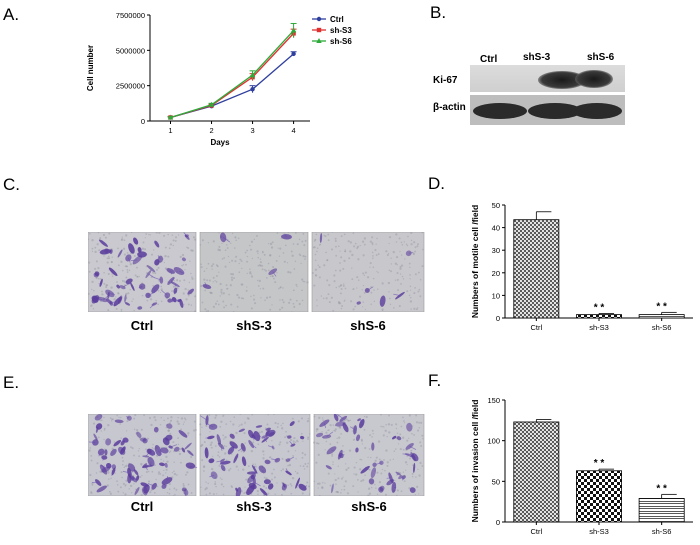  I want to click on panel-label-e: E., so click(11, 382).